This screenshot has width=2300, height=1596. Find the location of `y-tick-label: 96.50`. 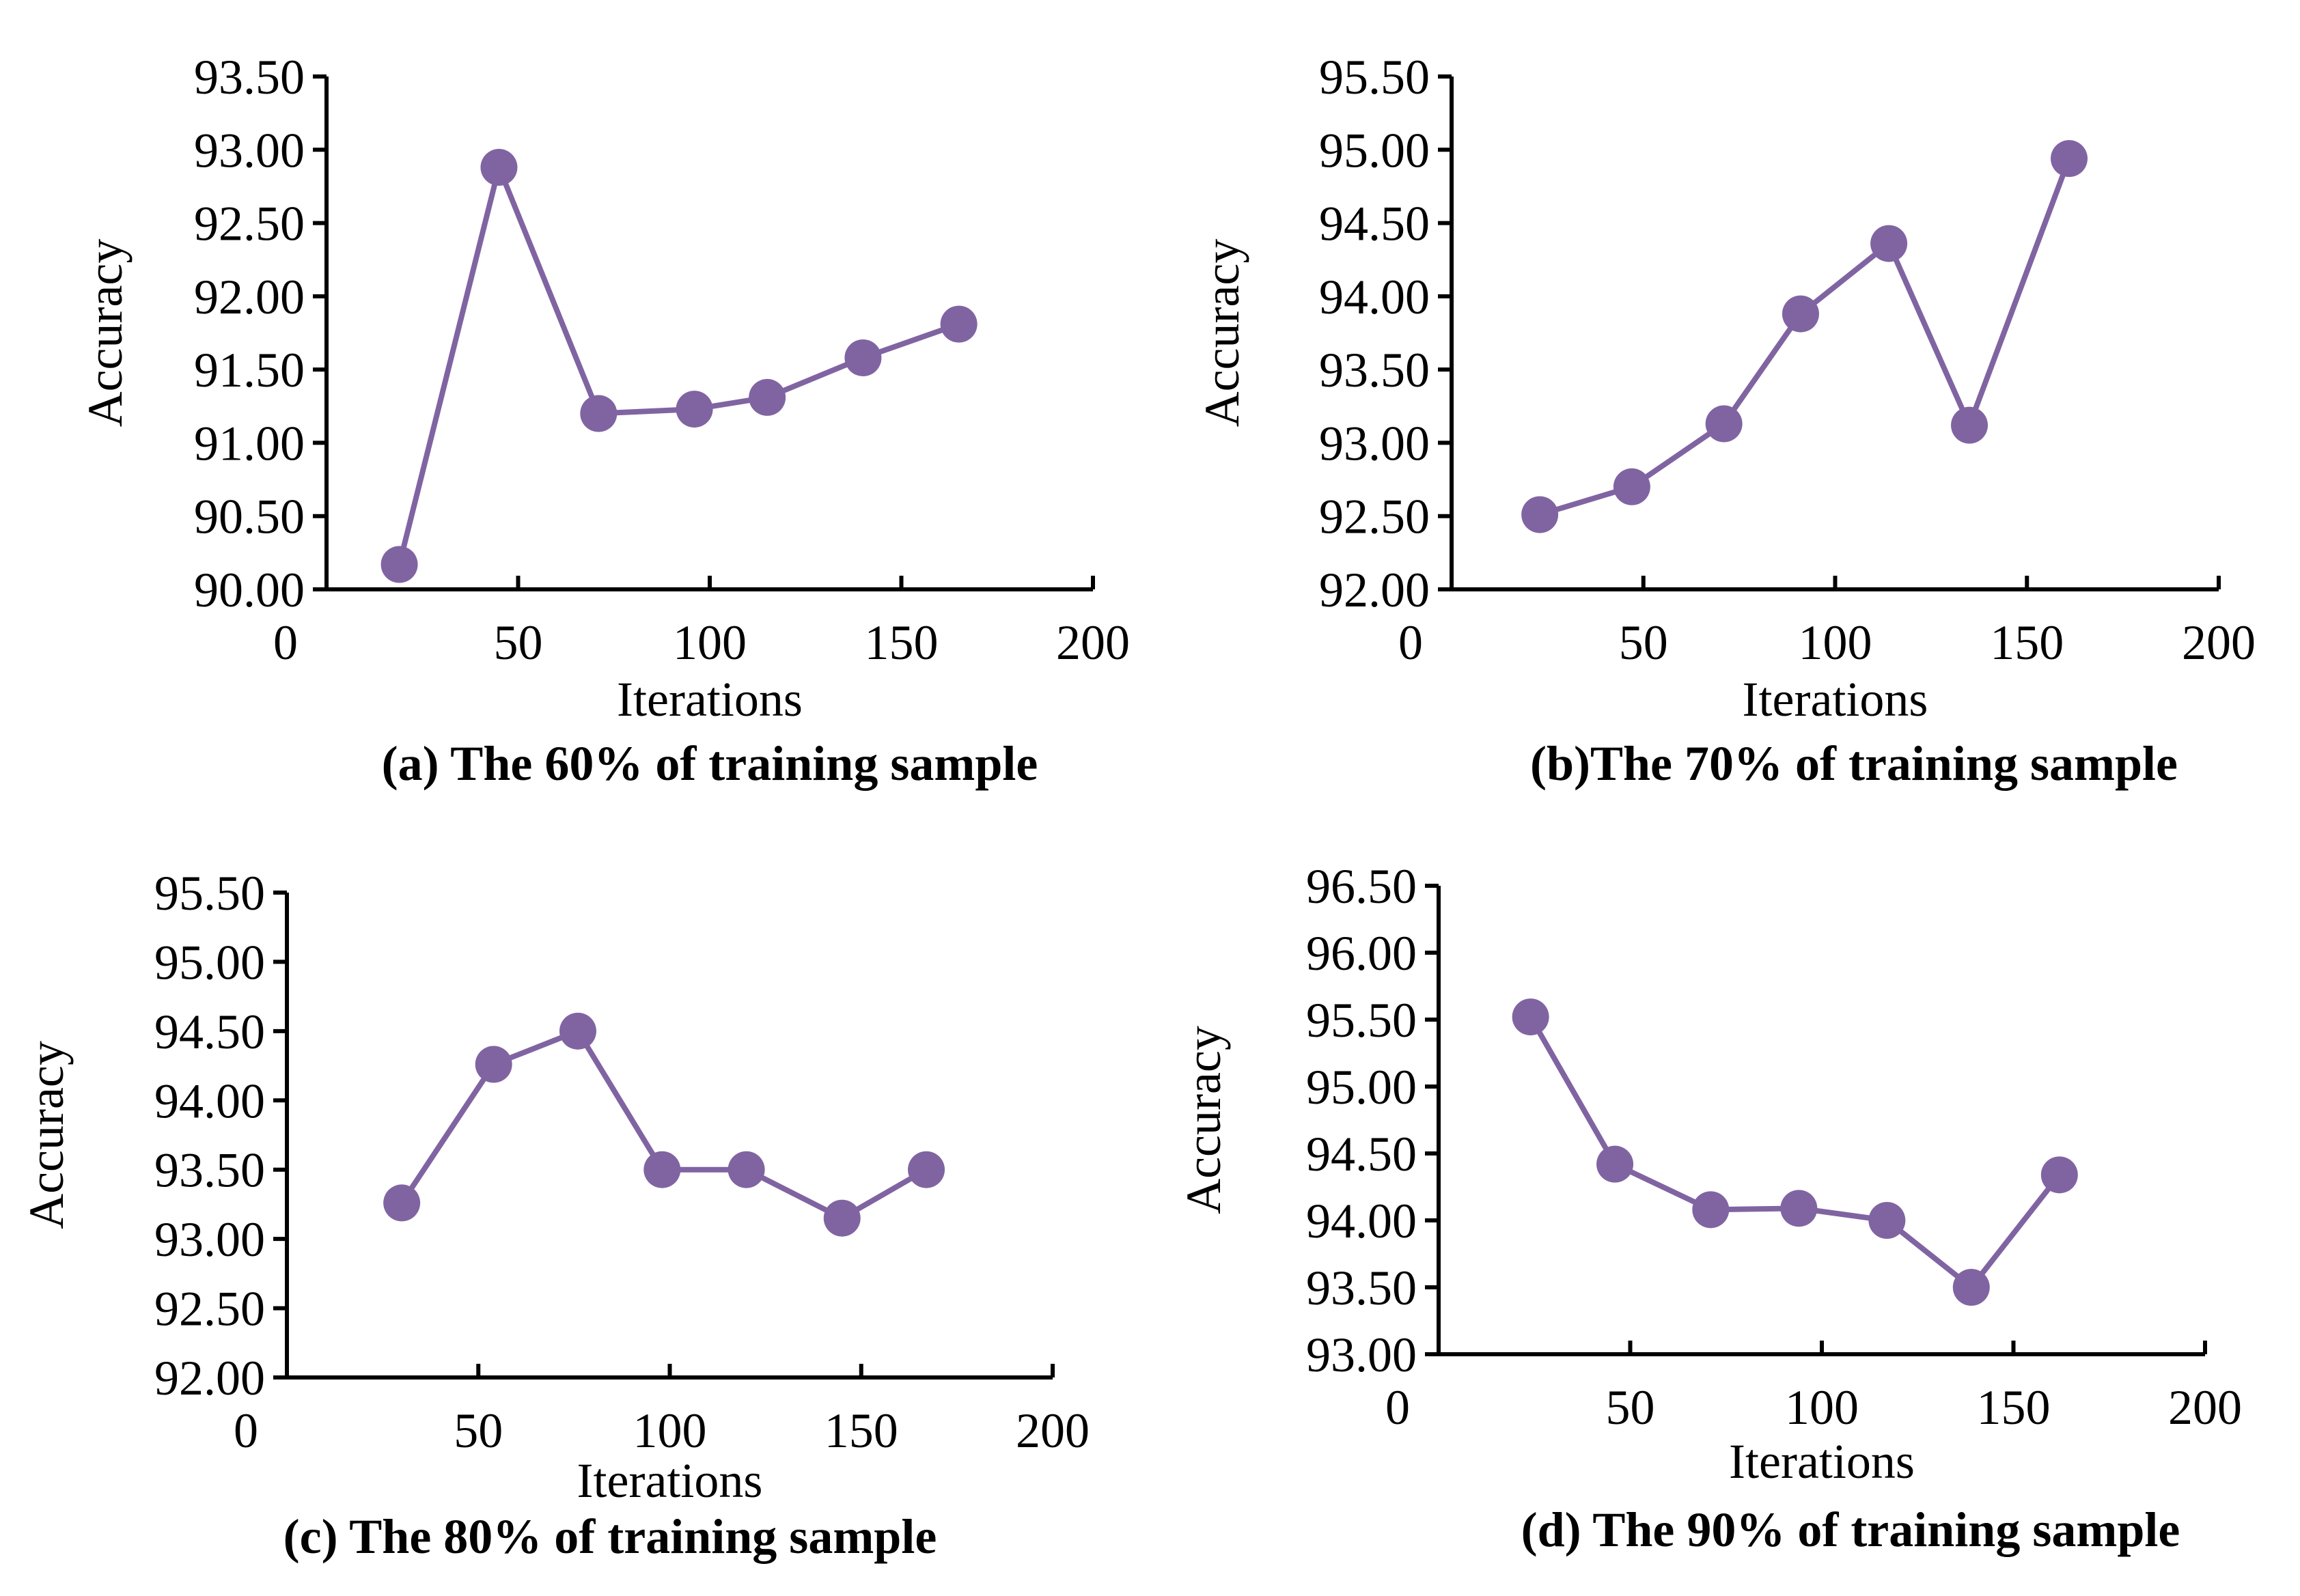

y-tick-label: 96.50 is located at coordinates (1361, 886).